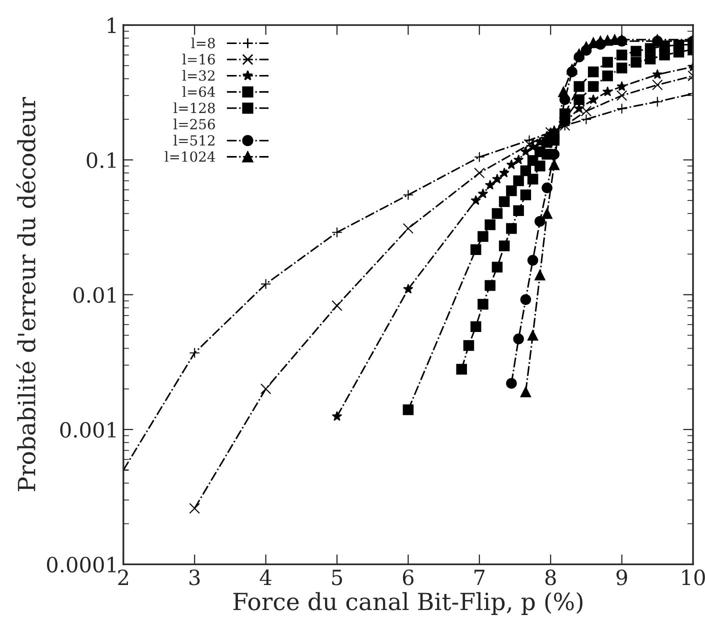 The width and height of the screenshot is (705, 627). Describe the element at coordinates (195, 578) in the screenshot. I see `x-tick-label: 3` at that location.